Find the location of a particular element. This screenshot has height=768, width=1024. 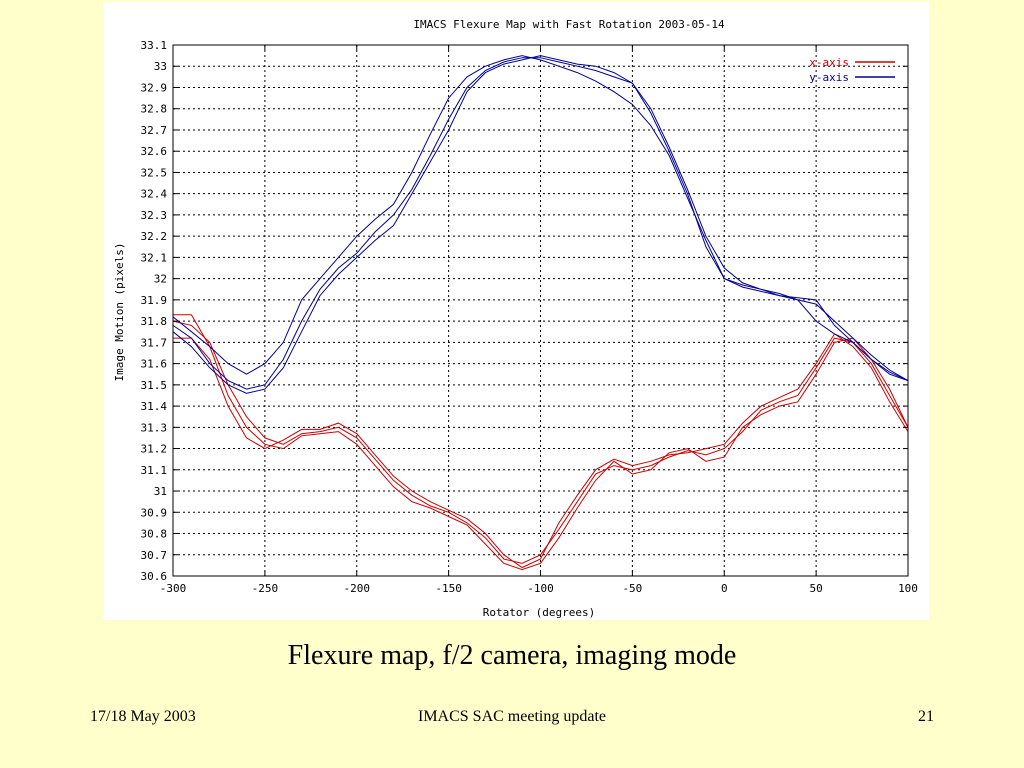

y-tick-label: 31 is located at coordinates (160, 491).